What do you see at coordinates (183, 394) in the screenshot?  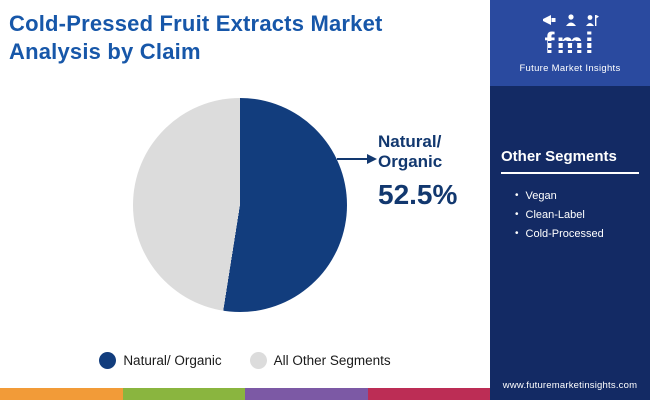 I see `stripe-segment-green` at bounding box center [183, 394].